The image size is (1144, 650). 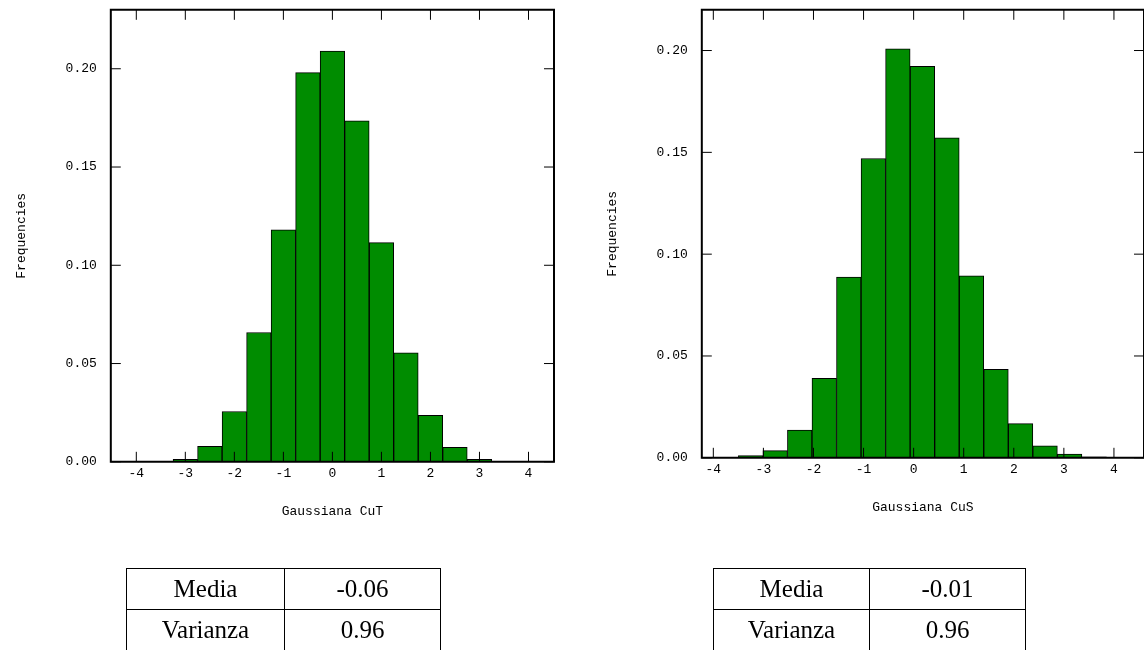 What do you see at coordinates (947, 589) in the screenshot?
I see `text: -0.01` at bounding box center [947, 589].